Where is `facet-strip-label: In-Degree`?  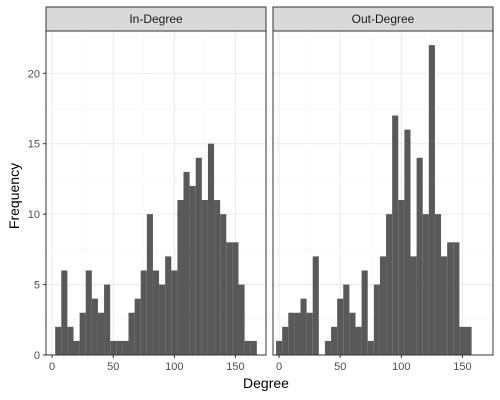 facet-strip-label: In-Degree is located at coordinates (156, 19).